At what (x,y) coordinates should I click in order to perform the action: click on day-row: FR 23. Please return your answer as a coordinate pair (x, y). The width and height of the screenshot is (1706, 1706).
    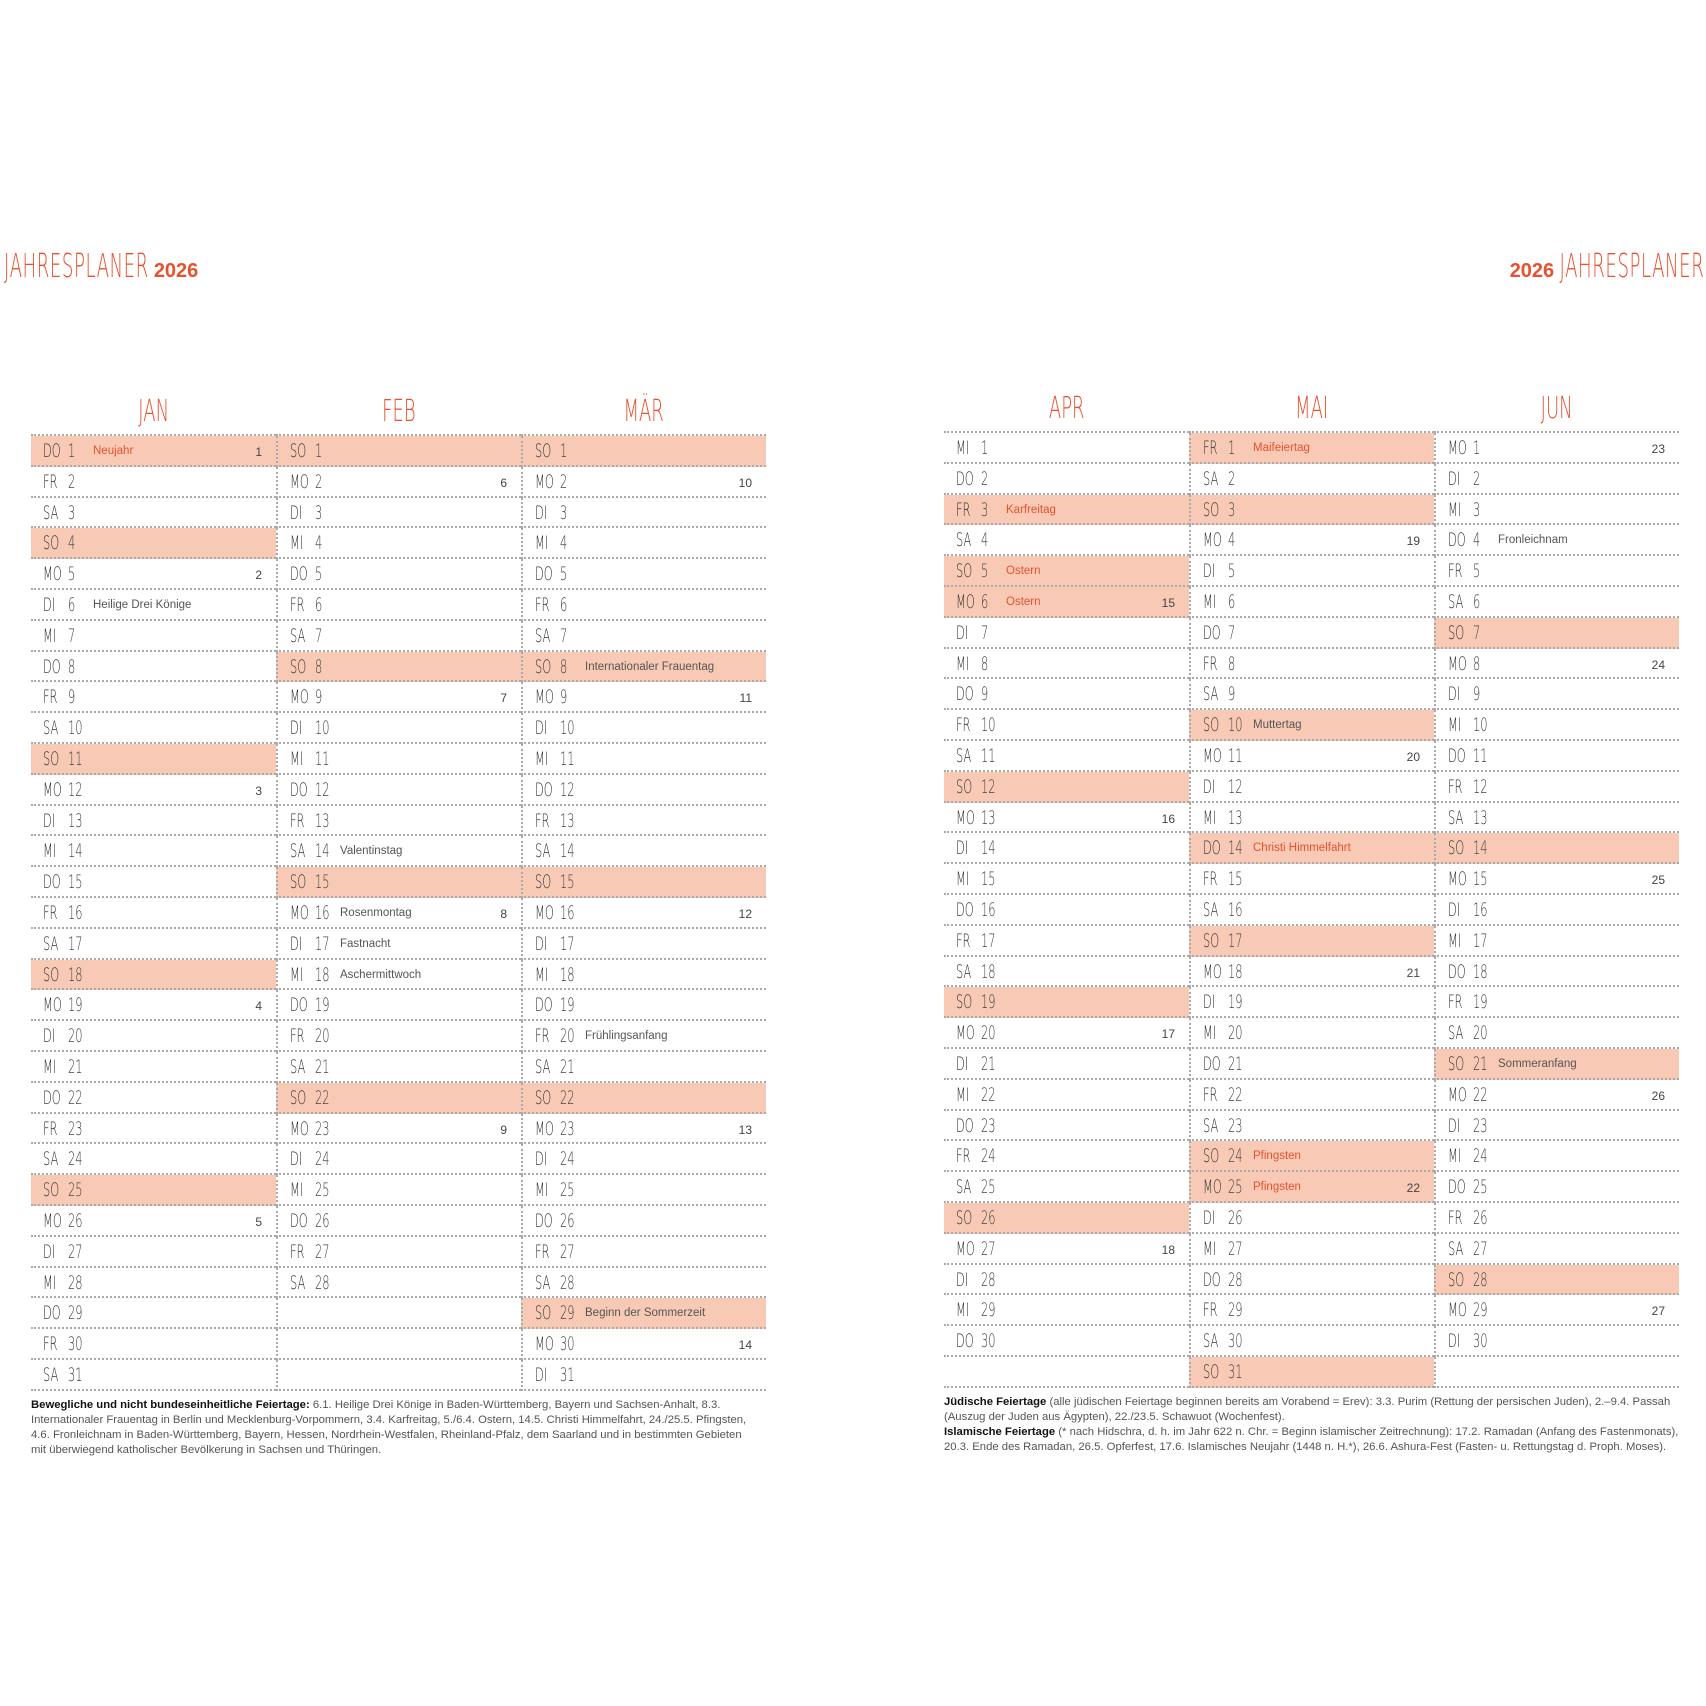
    Looking at the image, I should click on (153, 1129).